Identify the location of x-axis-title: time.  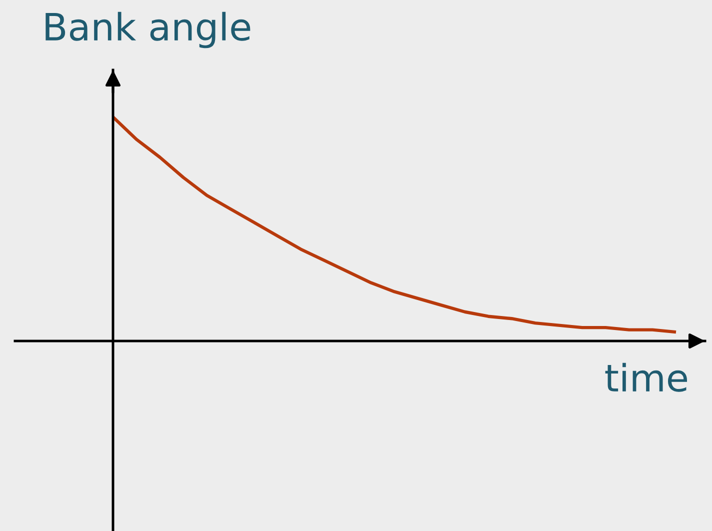
(646, 377).